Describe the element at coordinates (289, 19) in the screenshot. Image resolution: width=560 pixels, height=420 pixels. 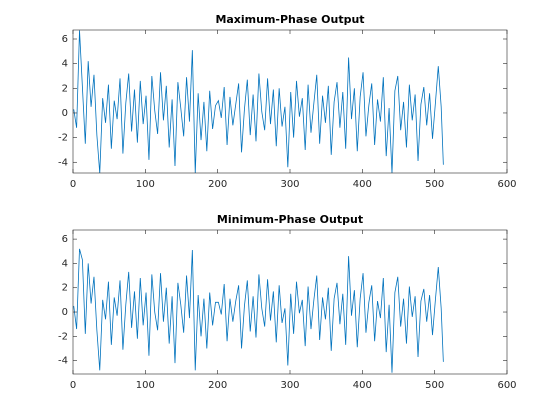
I see `chart-title: Maximum-Phase Output` at that location.